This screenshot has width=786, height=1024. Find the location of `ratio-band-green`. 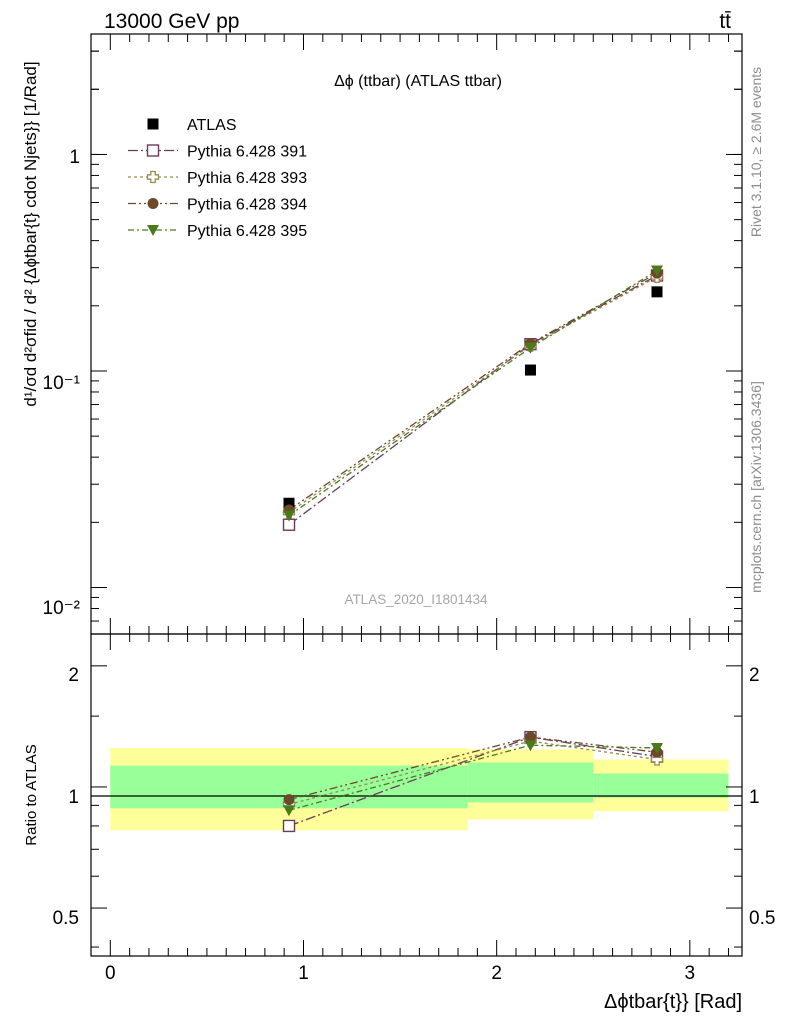

ratio-band-green is located at coordinates (661, 785).